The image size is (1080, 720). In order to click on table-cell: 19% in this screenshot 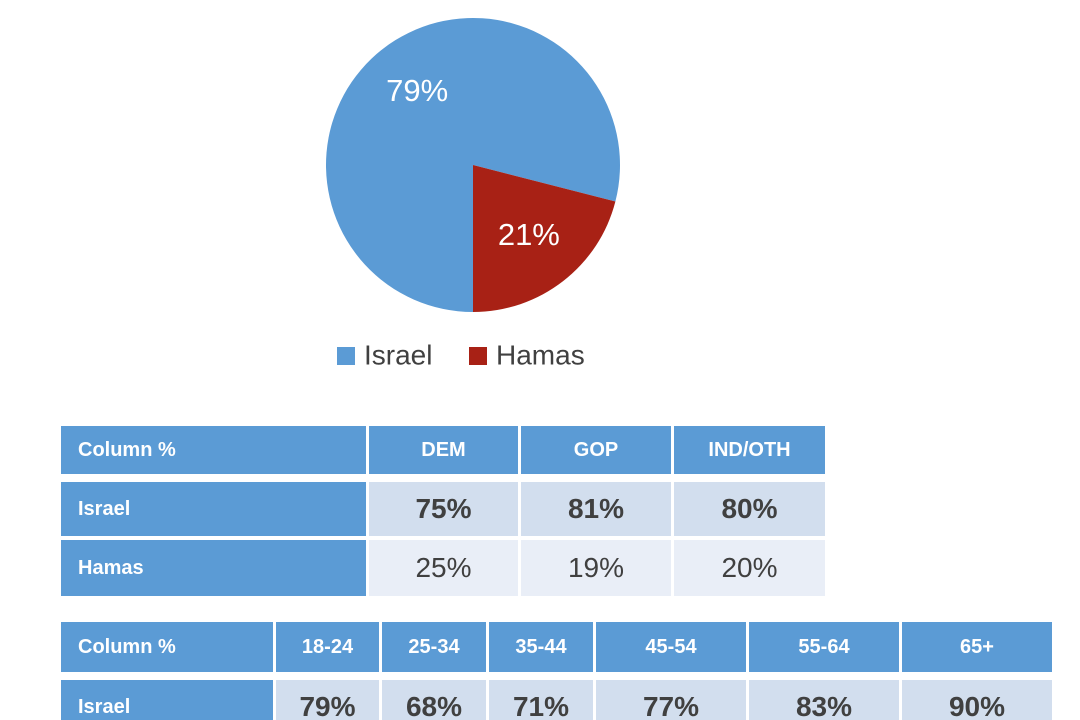, I will do `click(596, 568)`.